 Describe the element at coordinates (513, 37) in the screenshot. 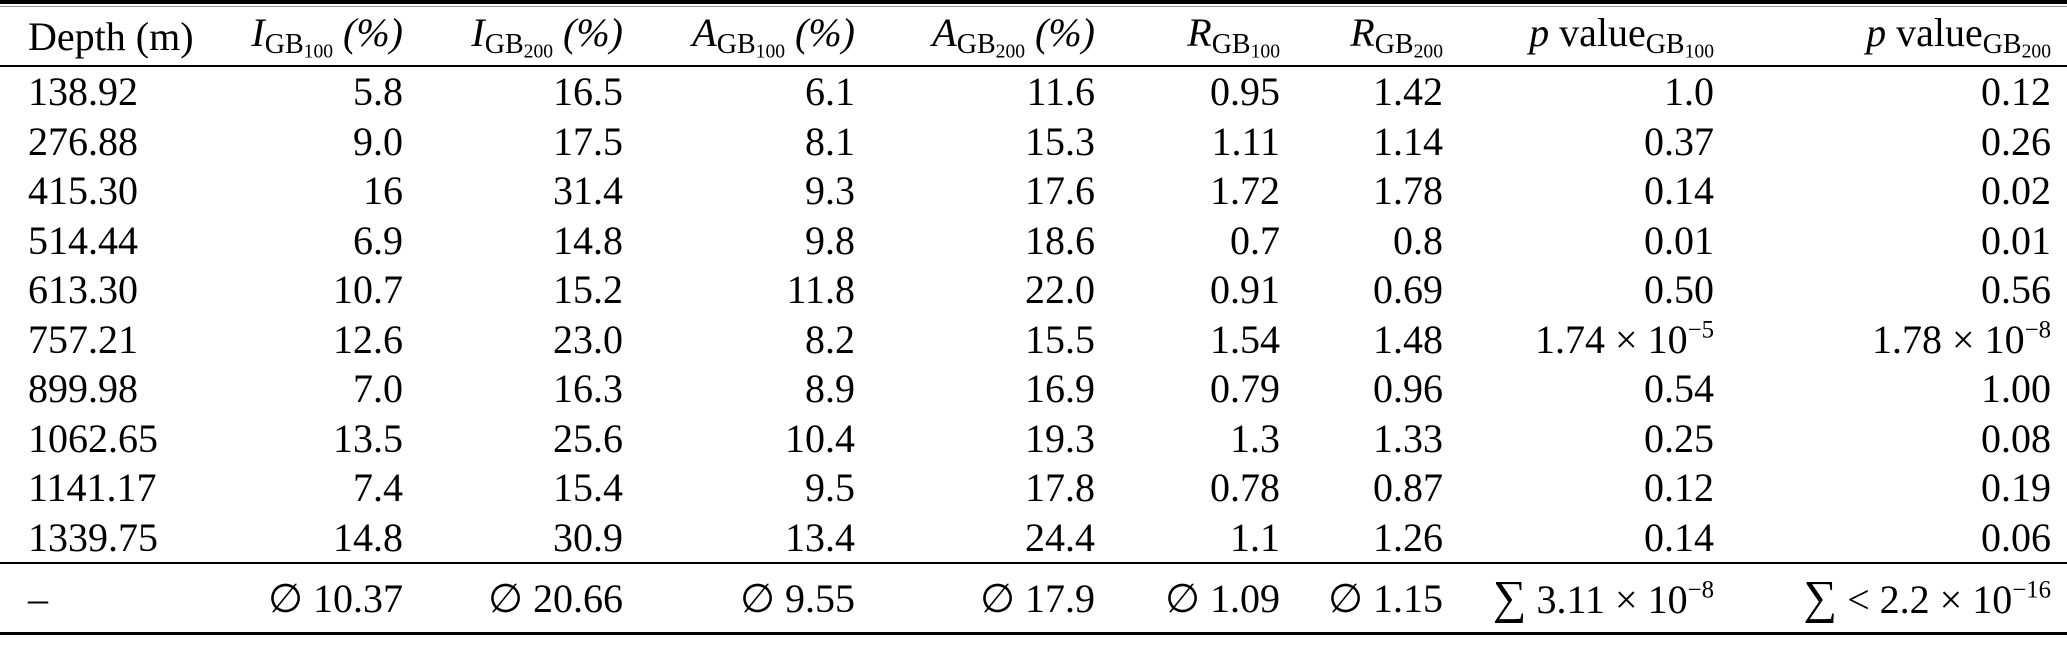

I see `column-header-i-gb200: IGB200 (%)` at that location.